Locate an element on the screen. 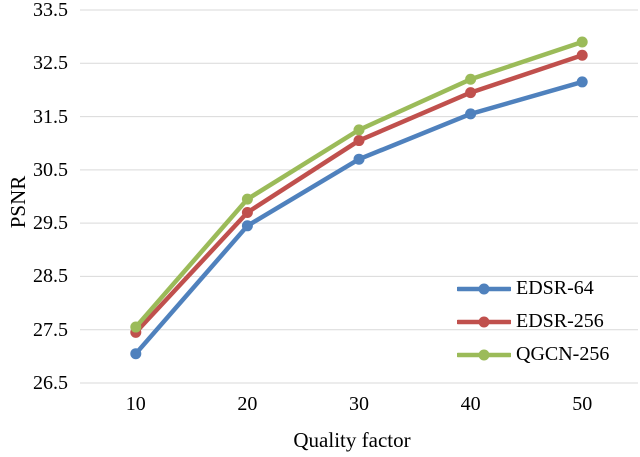 This screenshot has height=457, width=640. y-tick-label: 27.5 is located at coordinates (50, 329).